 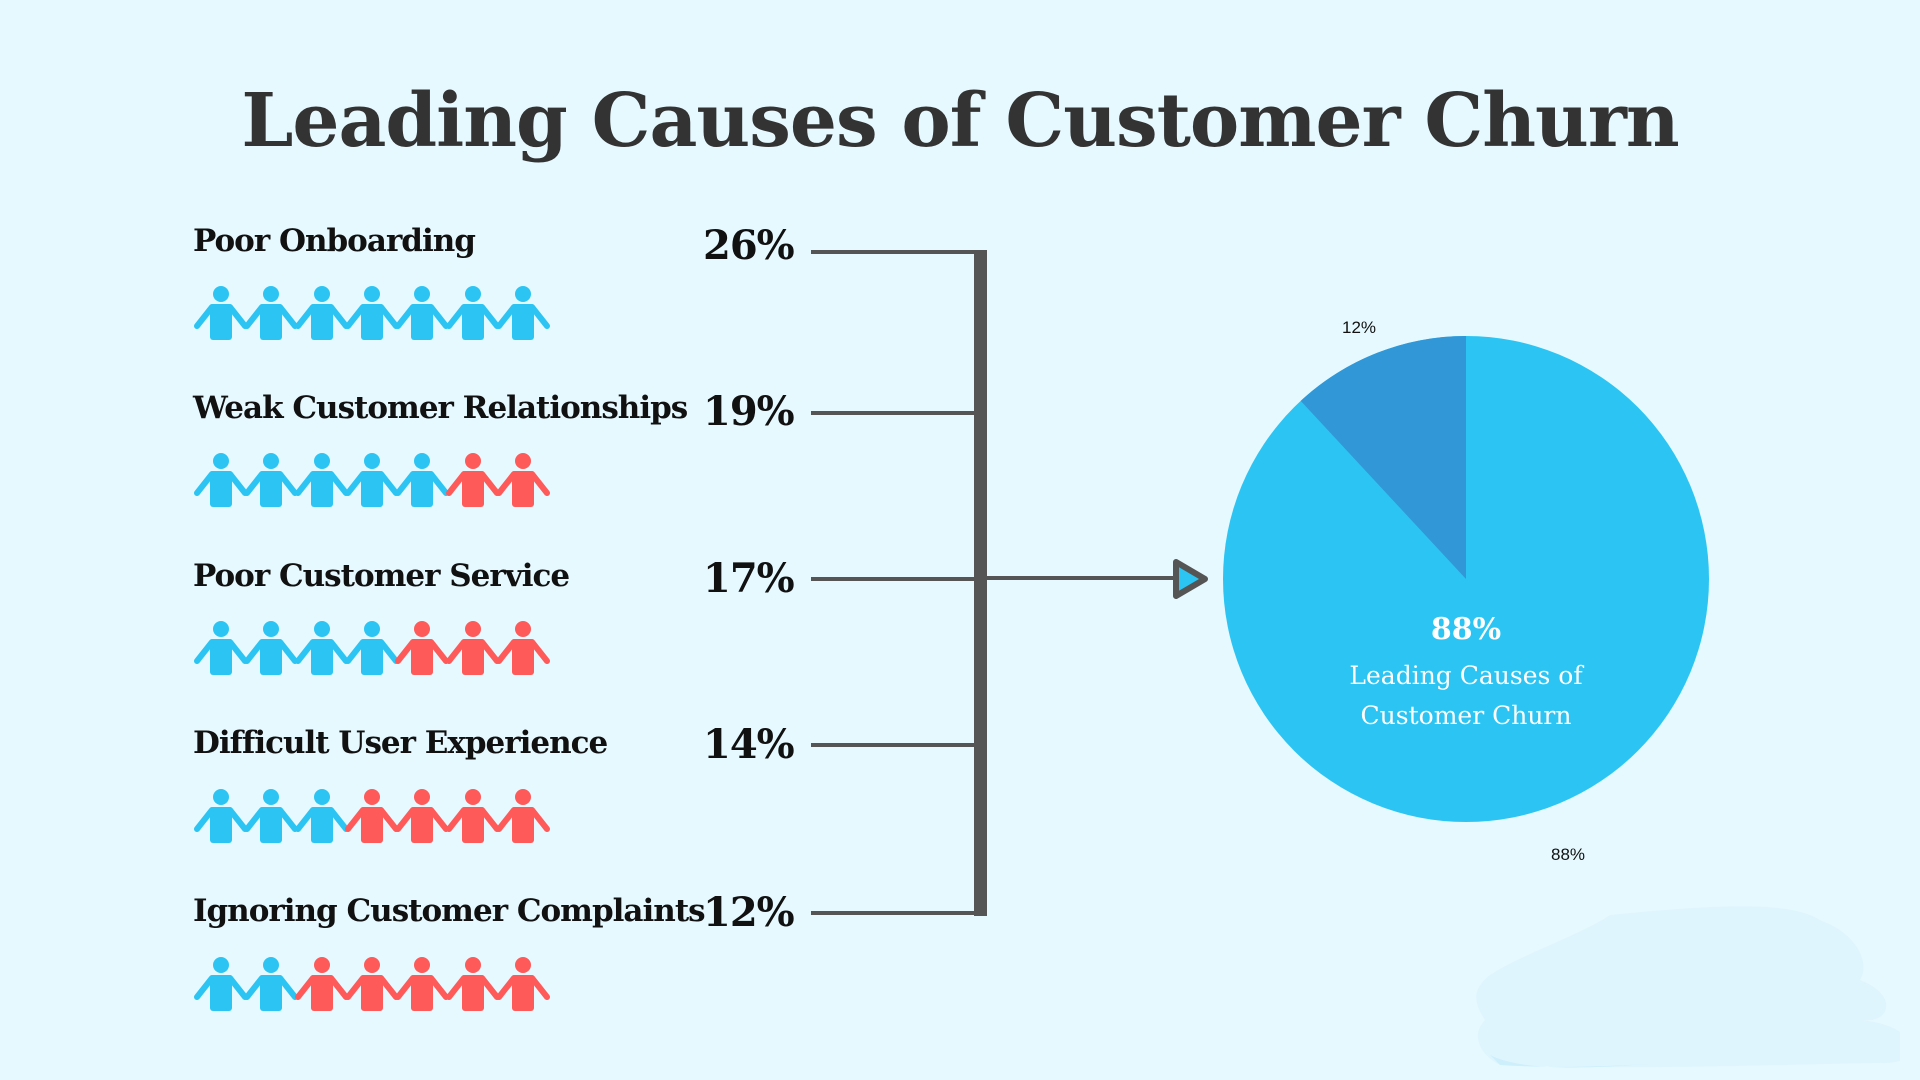 What do you see at coordinates (1688, 987) in the screenshot?
I see `decorative-smudge` at bounding box center [1688, 987].